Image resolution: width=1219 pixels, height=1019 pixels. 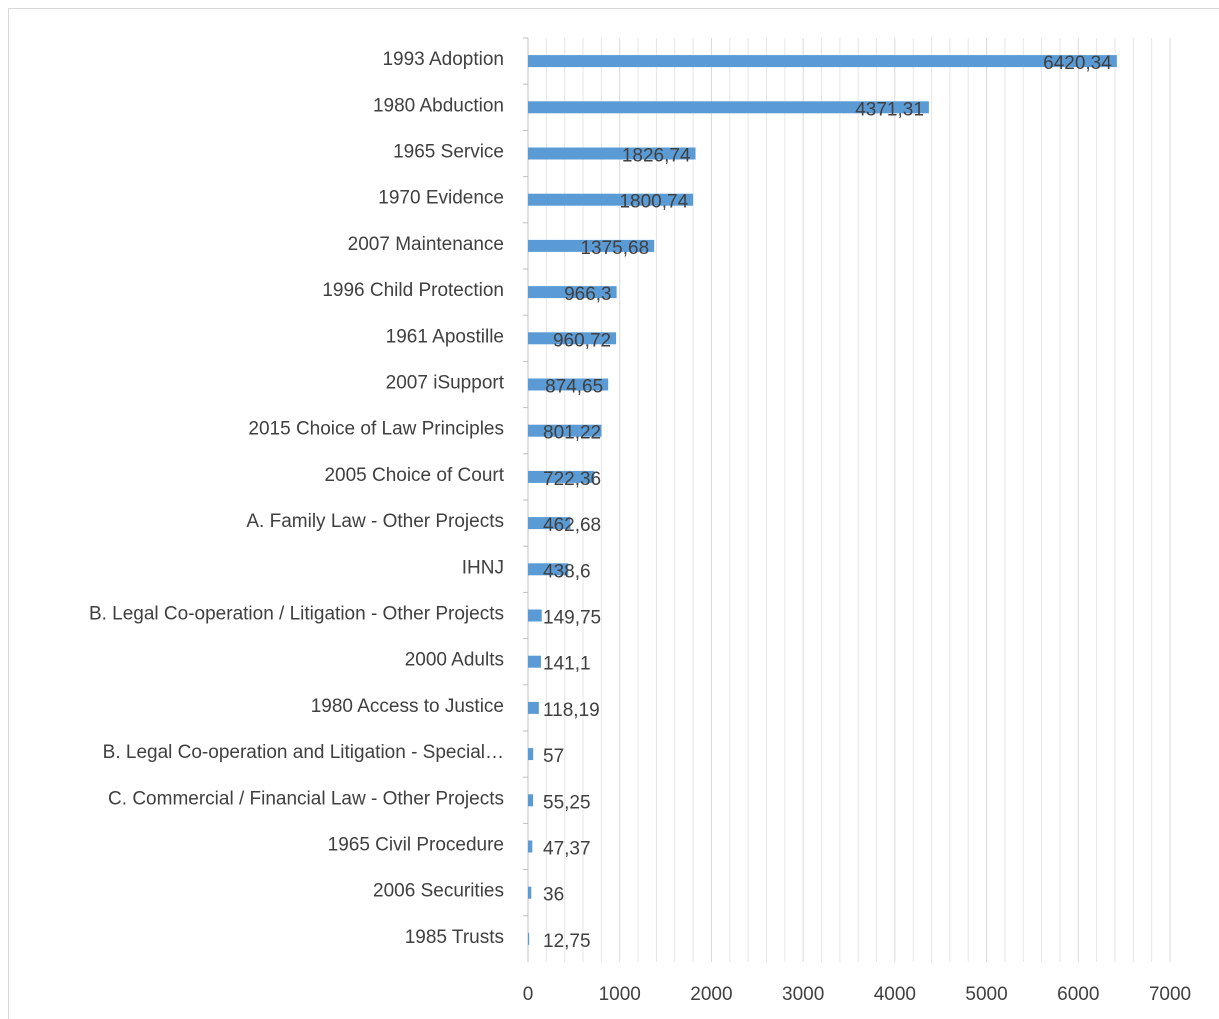 What do you see at coordinates (553, 895) in the screenshot?
I see `data-label: 36` at bounding box center [553, 895].